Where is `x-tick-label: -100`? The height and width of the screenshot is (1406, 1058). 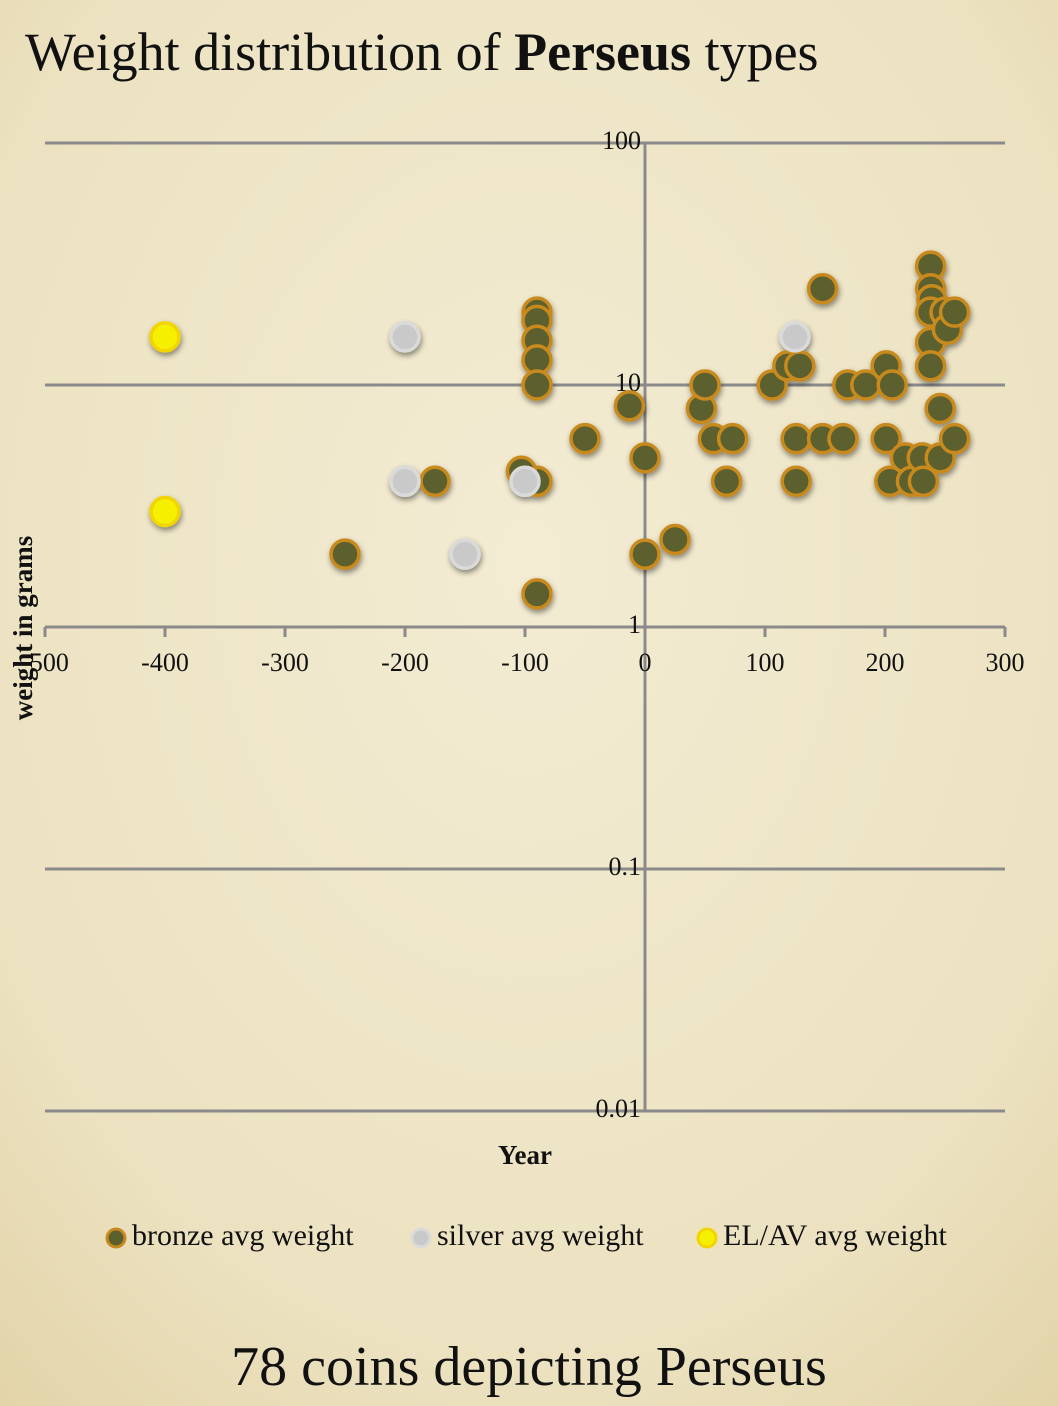
x-tick-label: -100 is located at coordinates (525, 662).